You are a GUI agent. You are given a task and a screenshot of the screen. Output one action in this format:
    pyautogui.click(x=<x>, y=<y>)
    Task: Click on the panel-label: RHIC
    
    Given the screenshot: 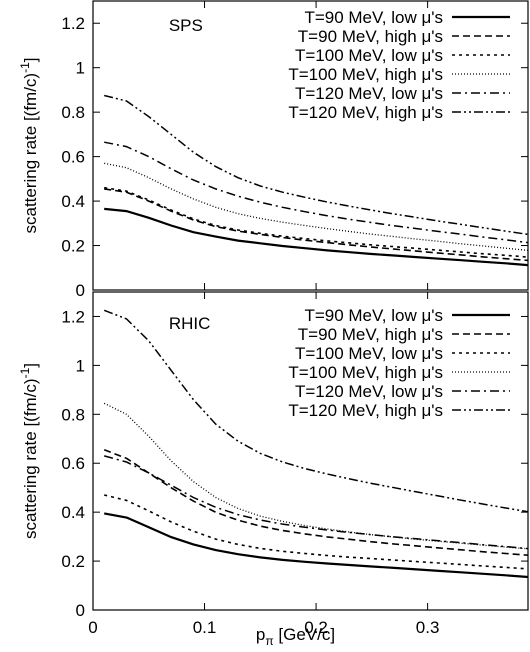 What is the action you would take?
    pyautogui.click(x=190, y=323)
    